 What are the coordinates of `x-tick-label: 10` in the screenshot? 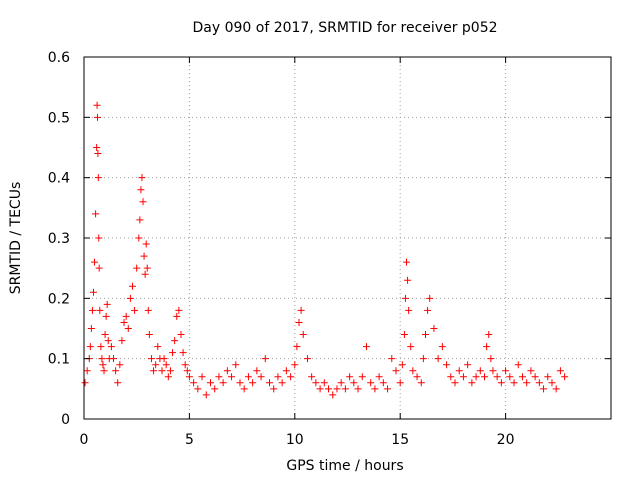 It's located at (295, 440).